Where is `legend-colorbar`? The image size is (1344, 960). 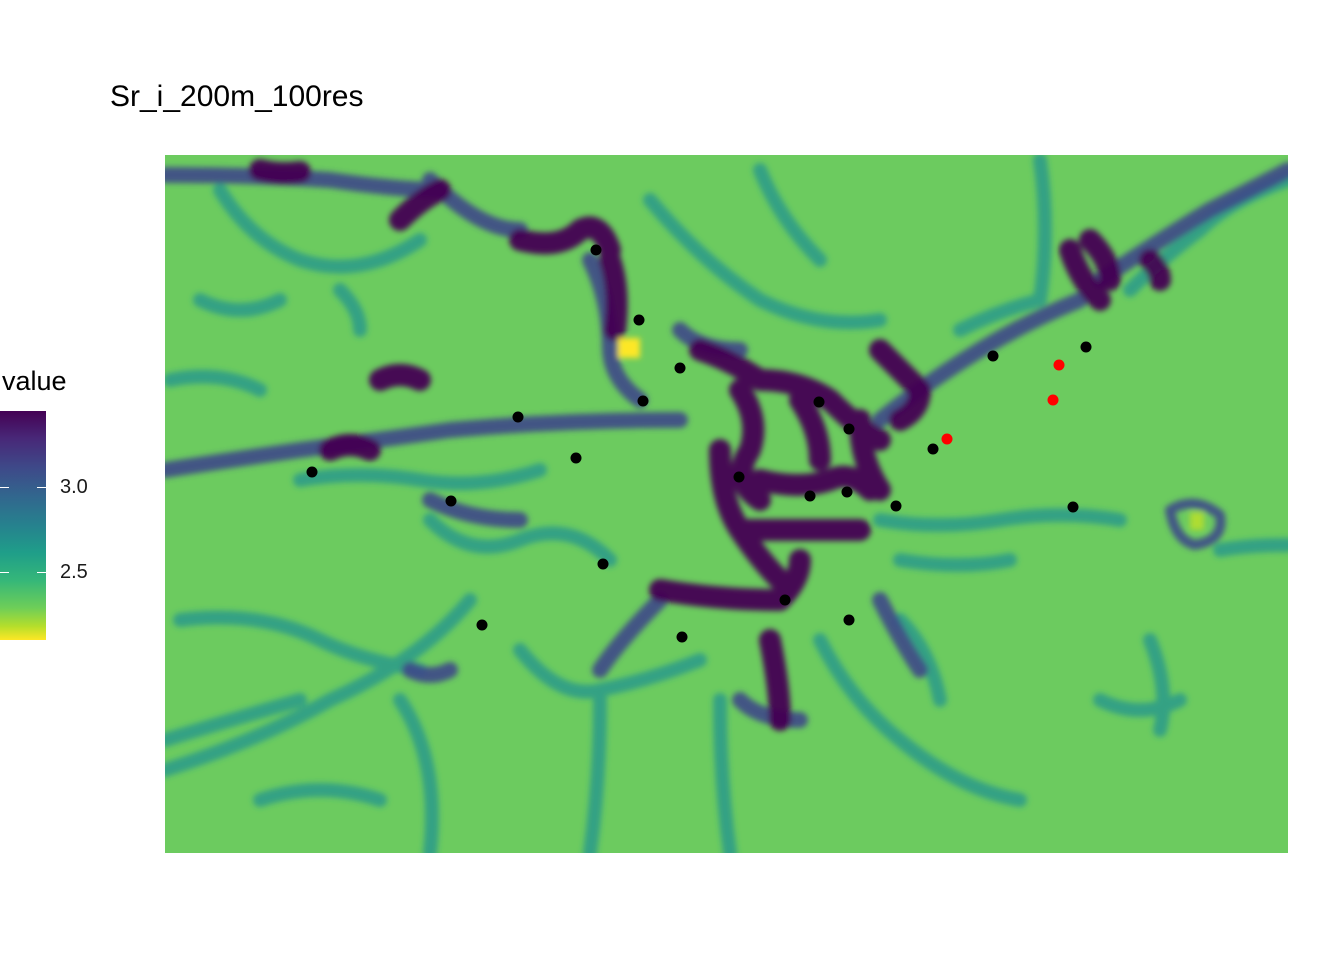
legend-colorbar is located at coordinates (23, 525).